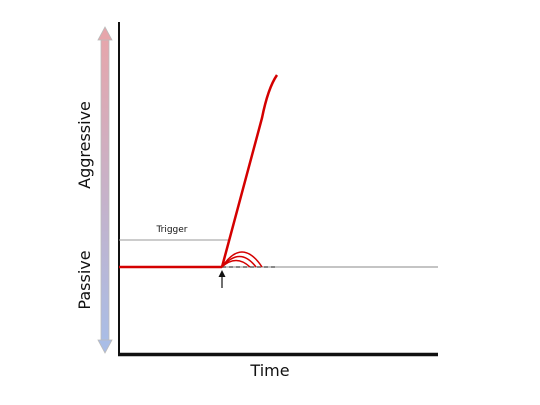 This screenshot has width=540, height=405. Describe the element at coordinates (242, 259) in the screenshot. I see `damped-responses` at that location.